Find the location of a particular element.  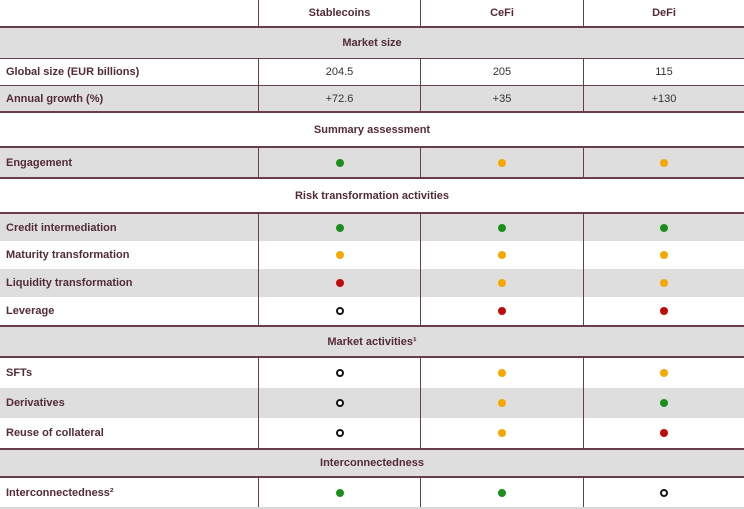

cell-value: 205 is located at coordinates (501, 72).